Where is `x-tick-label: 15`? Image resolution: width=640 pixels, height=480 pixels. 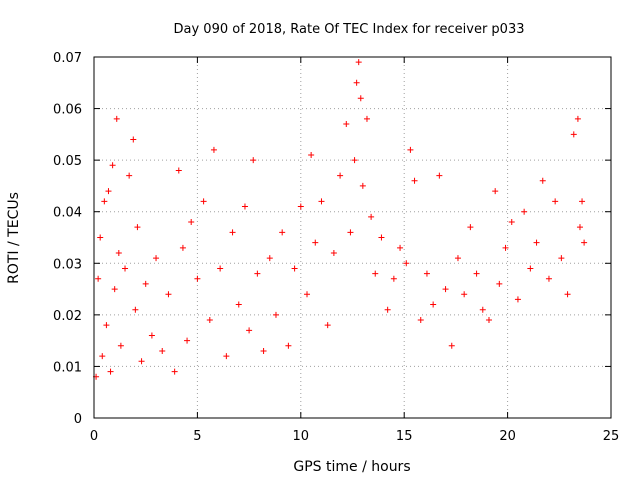 x-tick-label: 15 is located at coordinates (404, 436).